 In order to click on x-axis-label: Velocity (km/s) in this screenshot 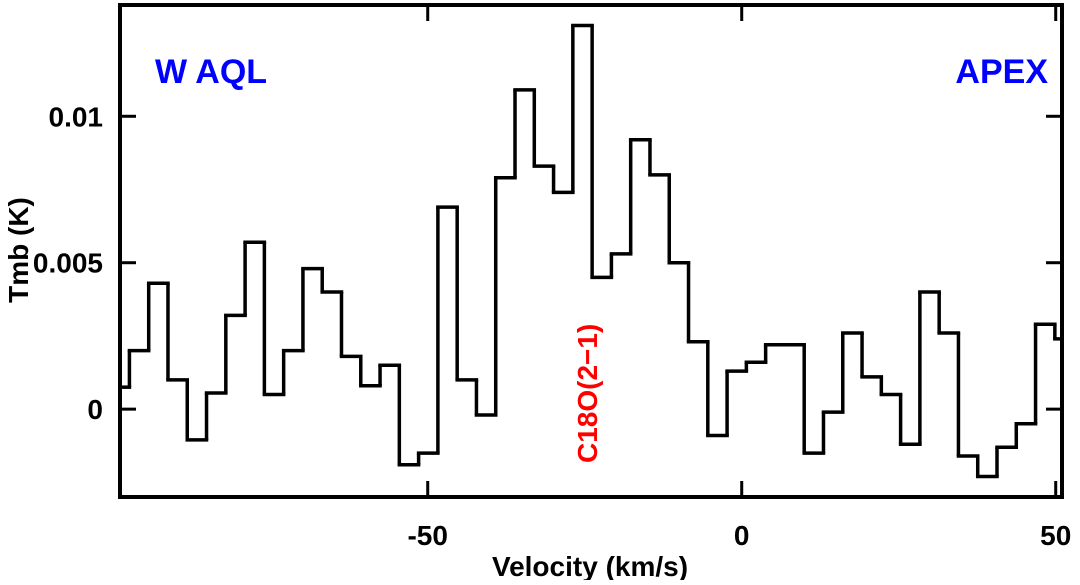, I will do `click(590, 565)`.